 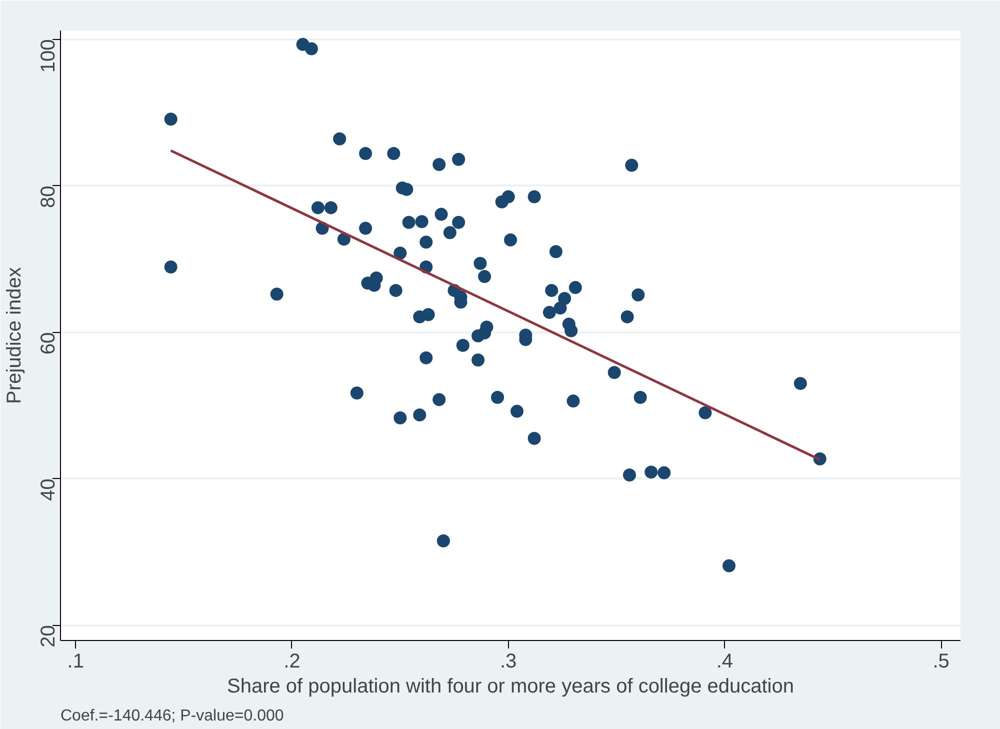 I want to click on y-axis-title: Prejudice index, so click(x=15, y=335).